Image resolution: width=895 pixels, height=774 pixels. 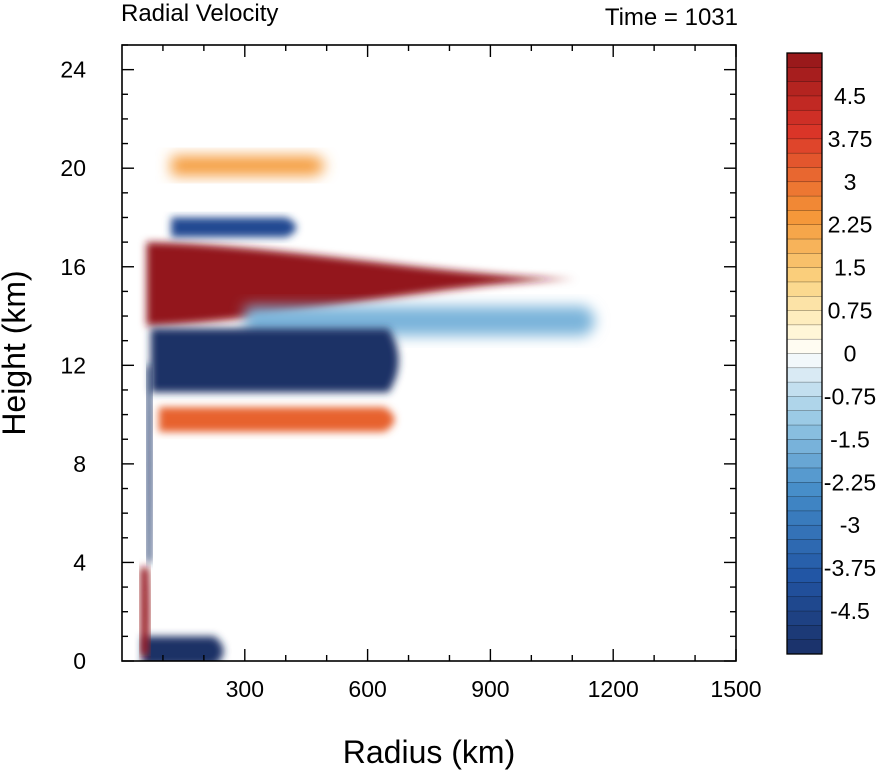 I want to click on y-tick-label: 8, so click(x=79, y=464).